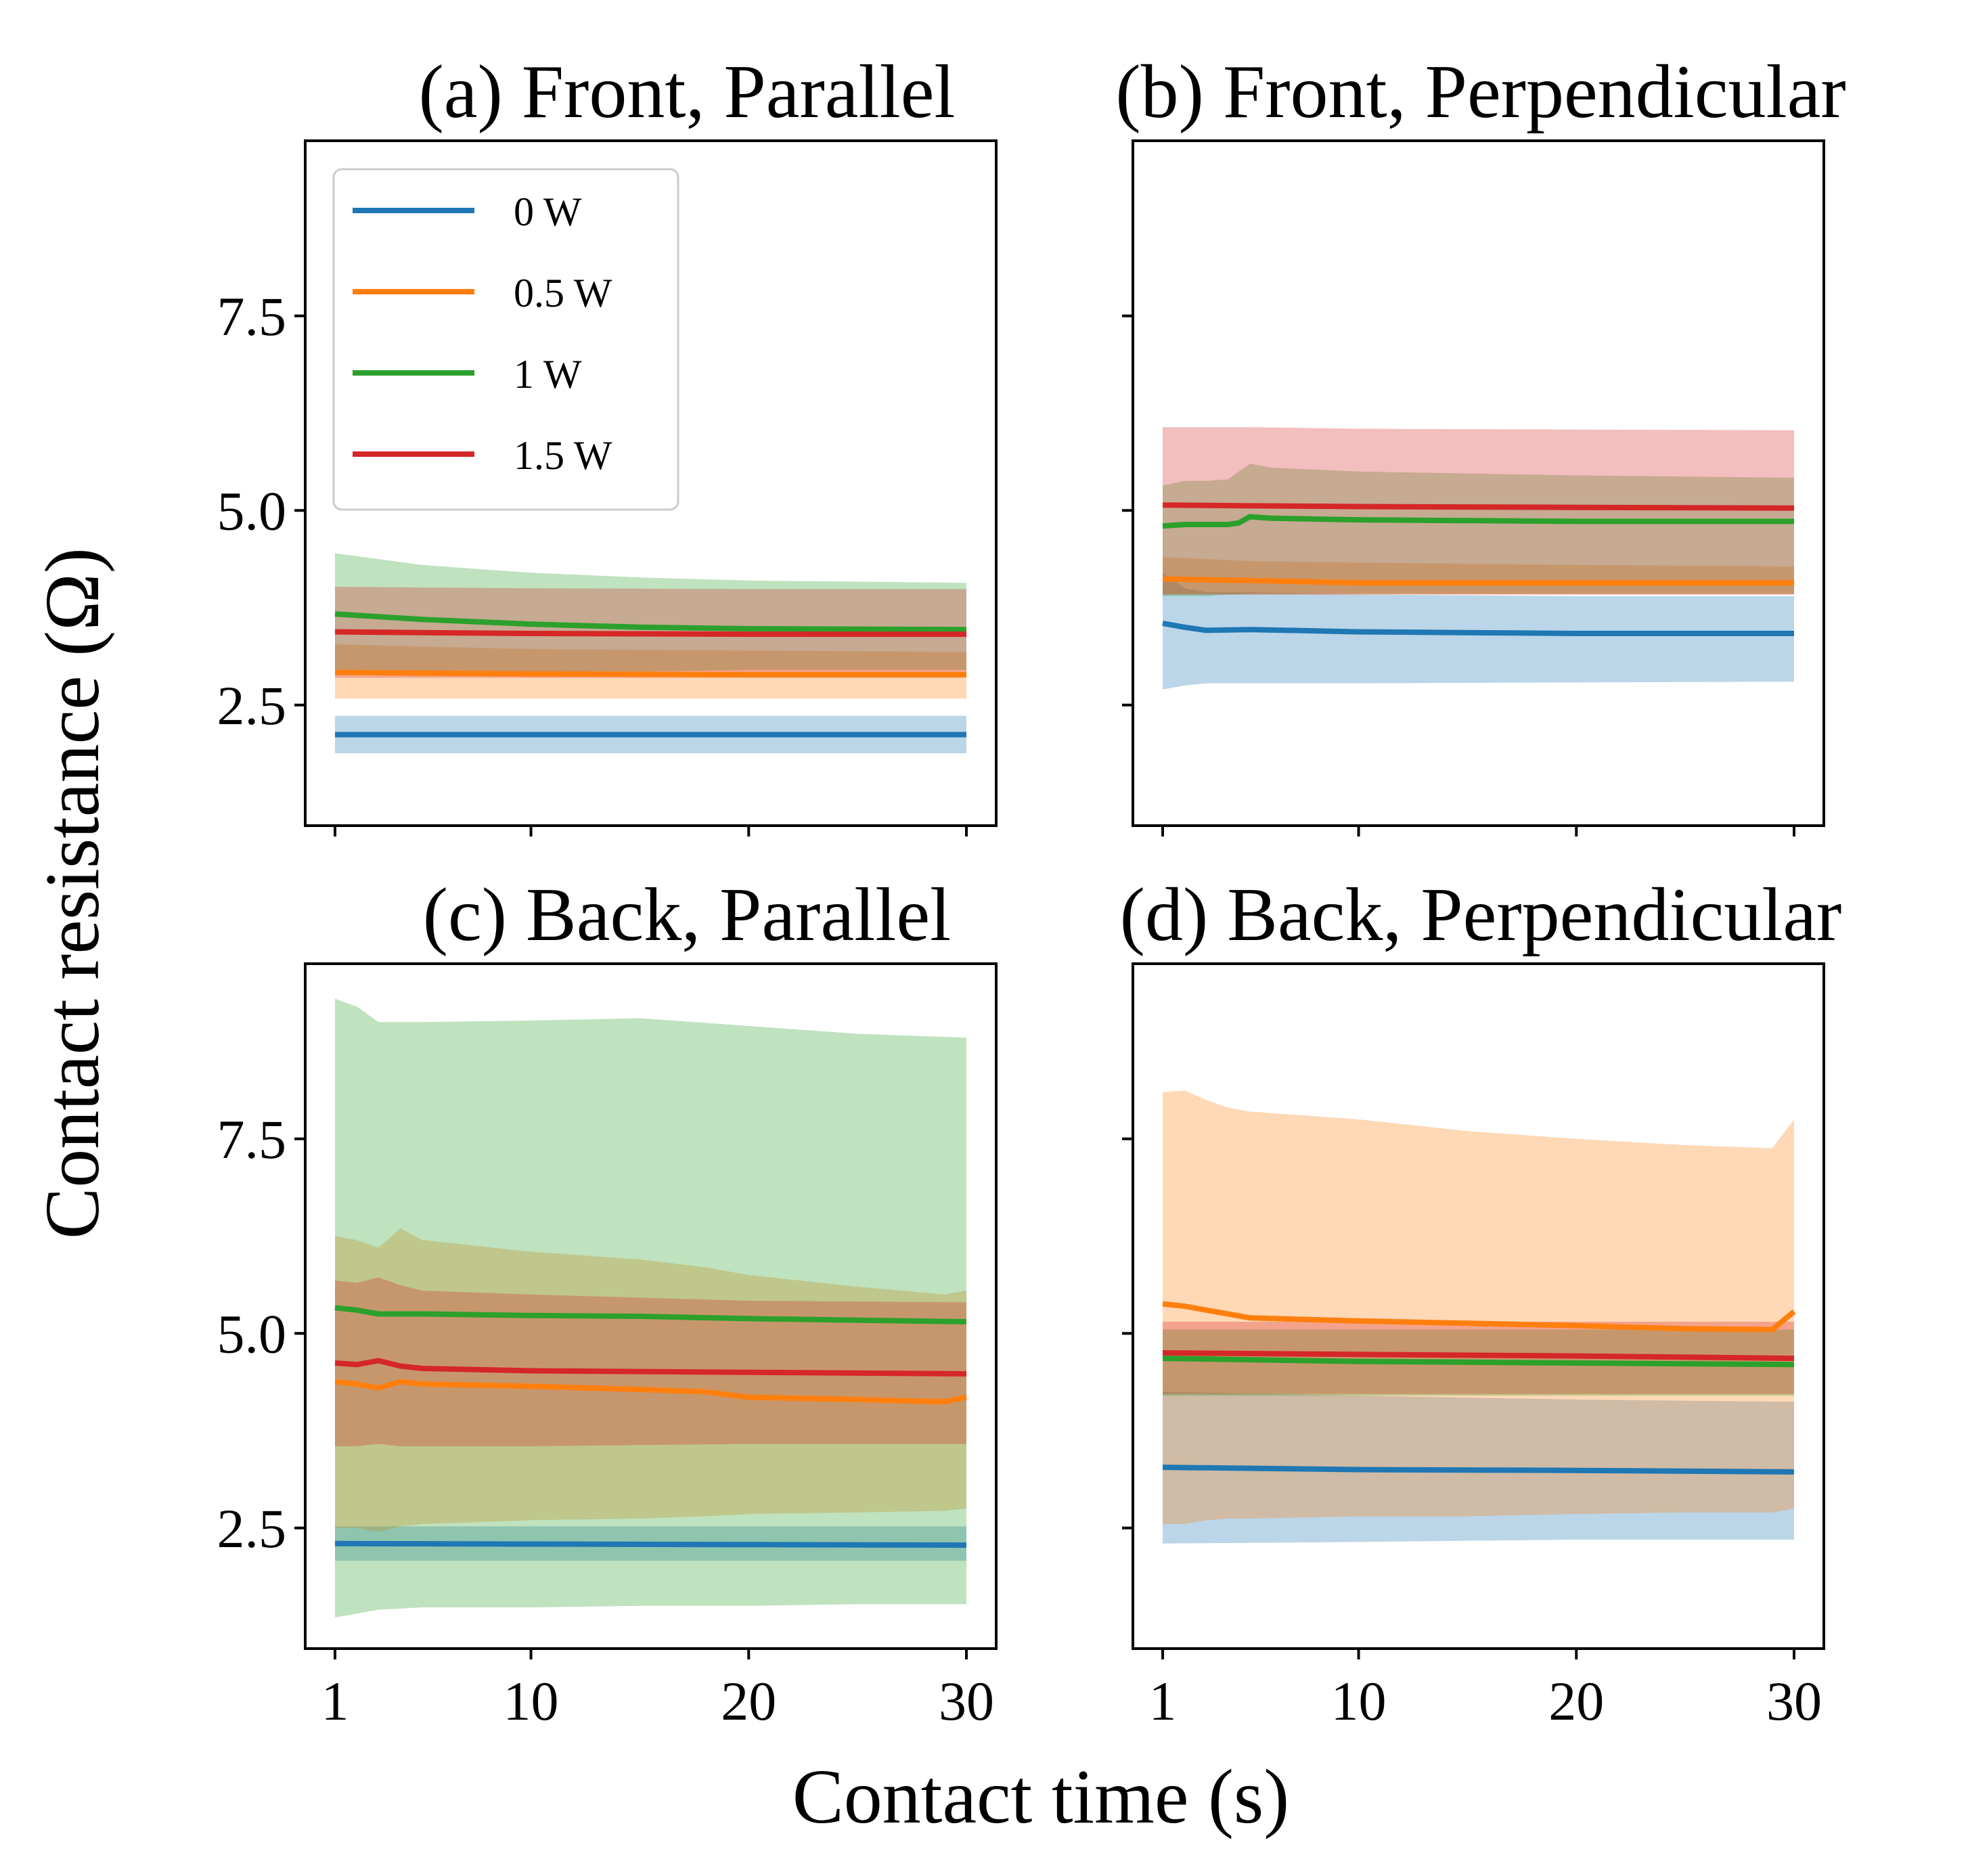 This screenshot has height=1876, width=1968. I want to click on panel-title: (b) Front, Perpendicular, so click(1480, 92).